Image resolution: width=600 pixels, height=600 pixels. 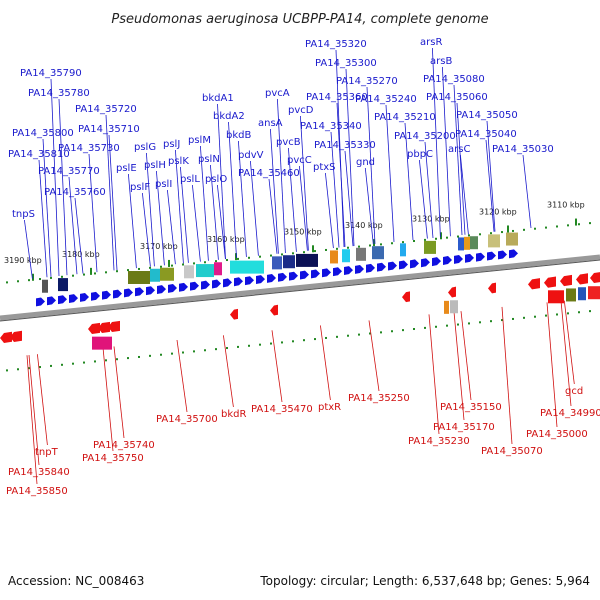 I want to click on reverse-gene-label: PA14_35740, so click(x=124, y=445).